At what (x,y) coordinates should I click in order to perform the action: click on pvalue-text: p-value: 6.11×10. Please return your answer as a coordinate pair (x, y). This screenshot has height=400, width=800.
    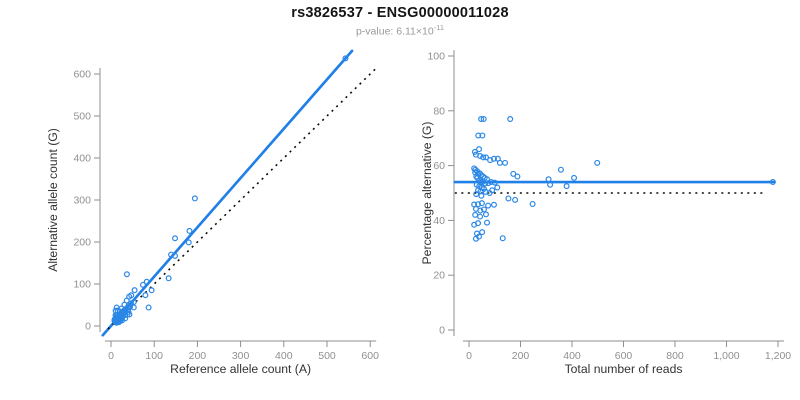
    Looking at the image, I should click on (394, 31).